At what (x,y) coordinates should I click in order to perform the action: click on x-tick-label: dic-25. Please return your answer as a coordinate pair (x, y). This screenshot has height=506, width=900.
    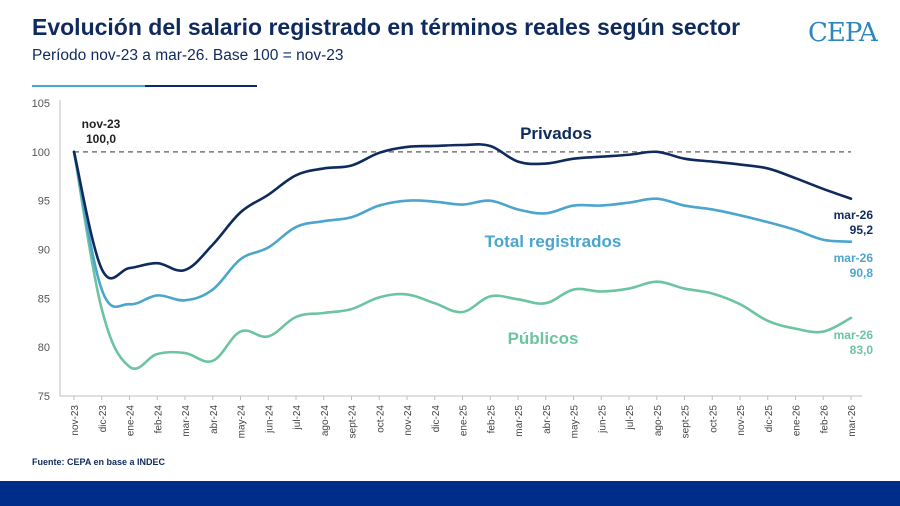
    Looking at the image, I should click on (769, 419).